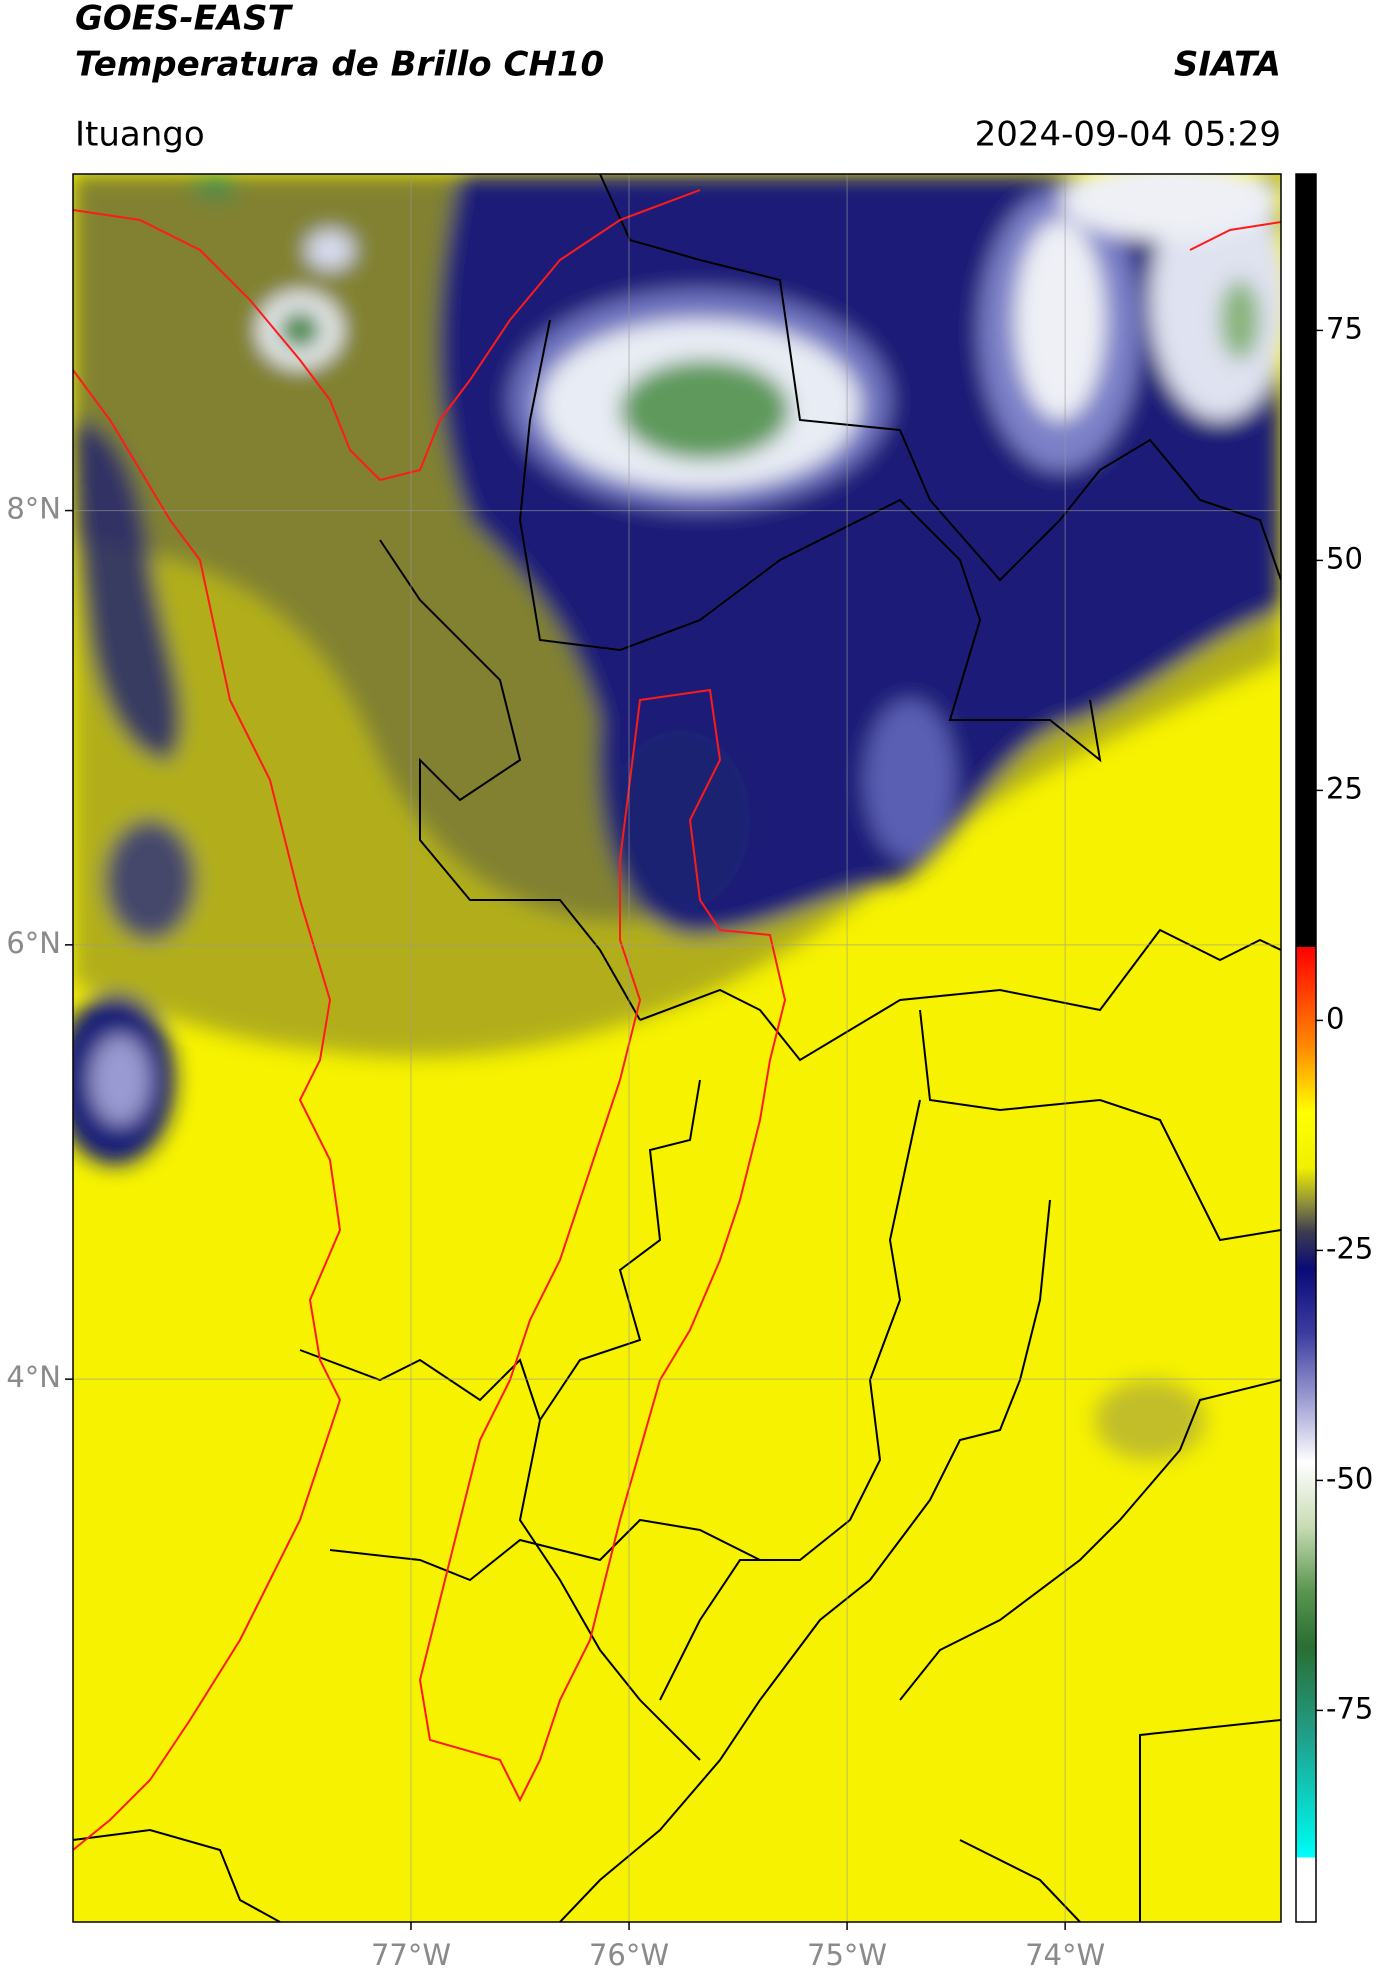 The height and width of the screenshot is (1981, 1384). Describe the element at coordinates (1344, 558) in the screenshot. I see `colorbar-tick-label: 50` at that location.